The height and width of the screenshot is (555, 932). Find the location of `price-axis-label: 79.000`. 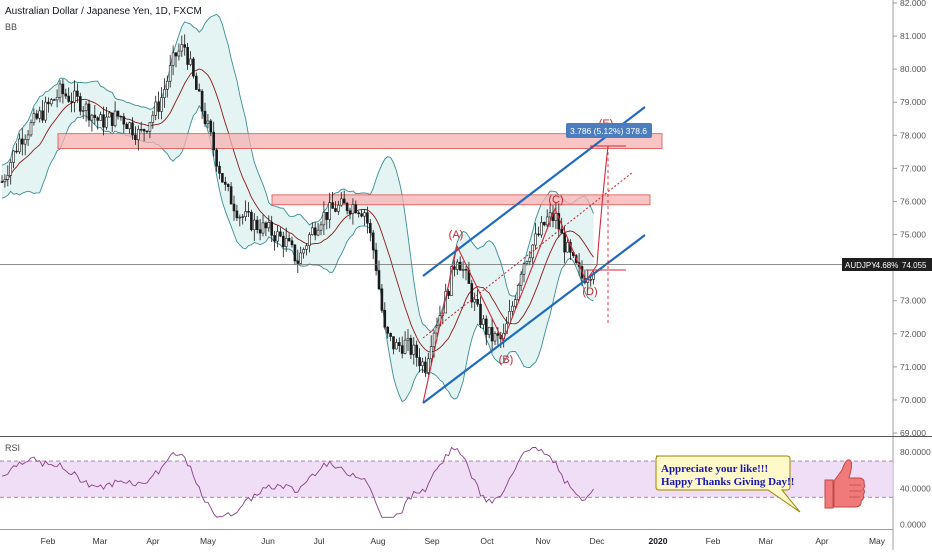

price-axis-label: 79.000 is located at coordinates (913, 102).